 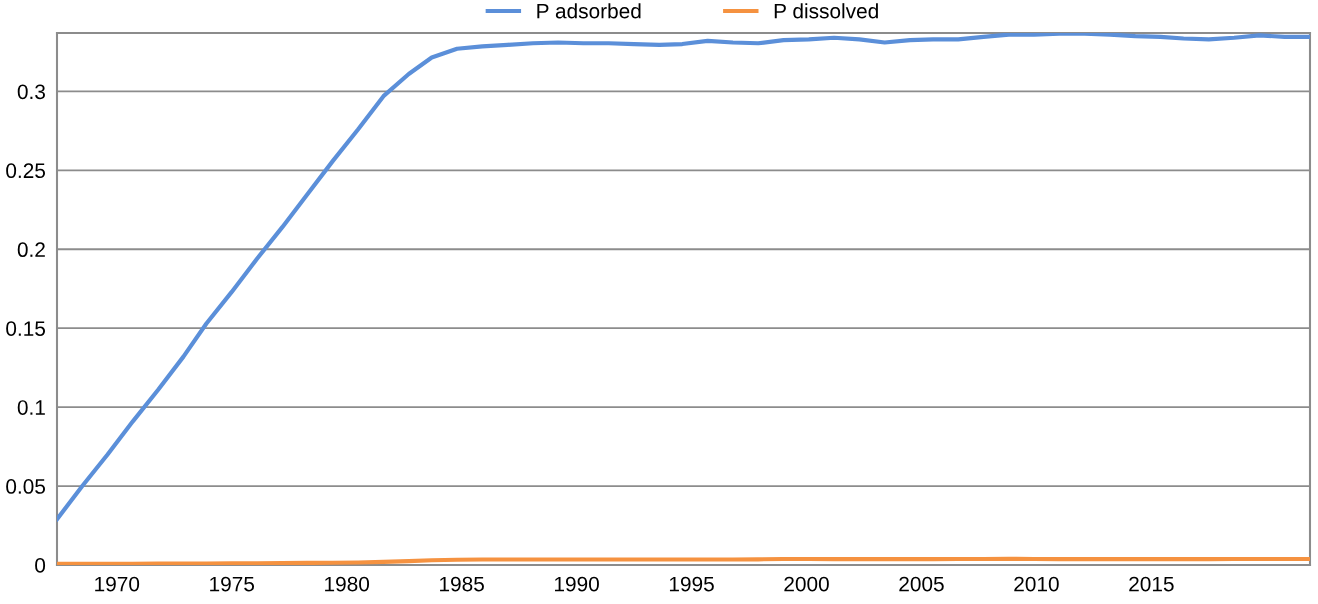 What do you see at coordinates (921, 584) in the screenshot?
I see `x-tick-label: 2005` at bounding box center [921, 584].